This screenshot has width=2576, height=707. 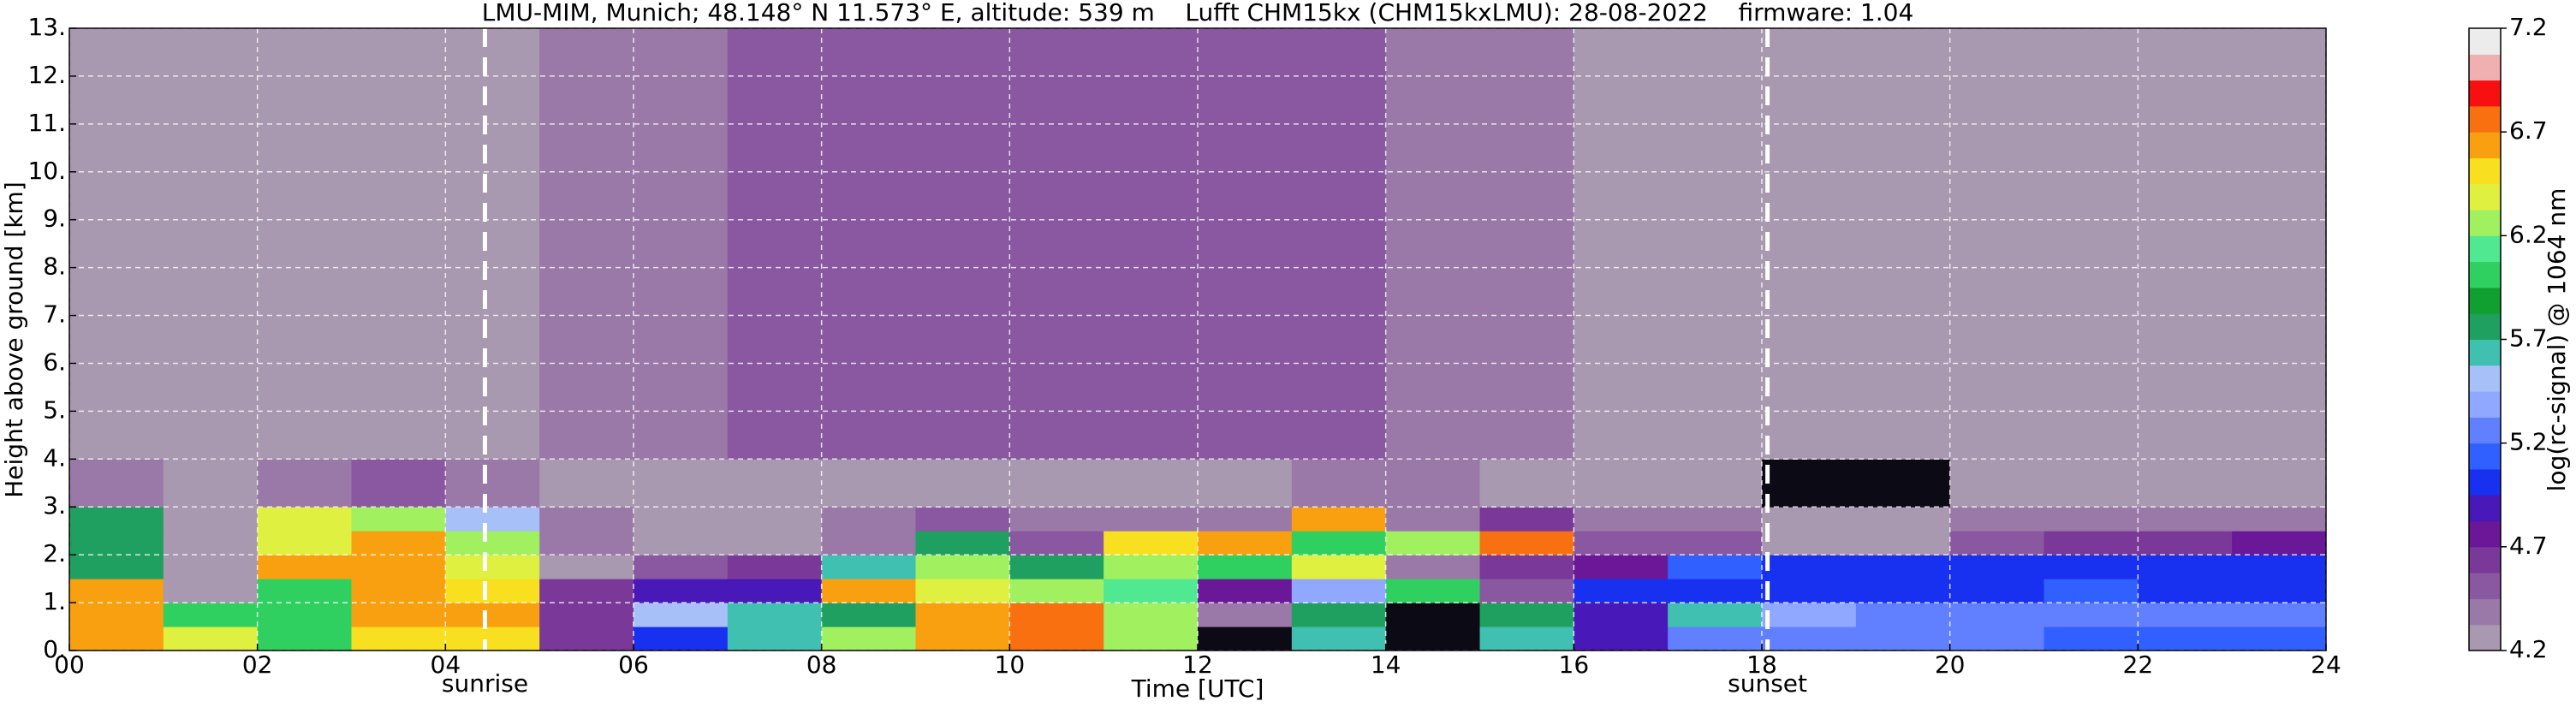 What do you see at coordinates (46, 171) in the screenshot?
I see `y-tick-label: 10.` at bounding box center [46, 171].